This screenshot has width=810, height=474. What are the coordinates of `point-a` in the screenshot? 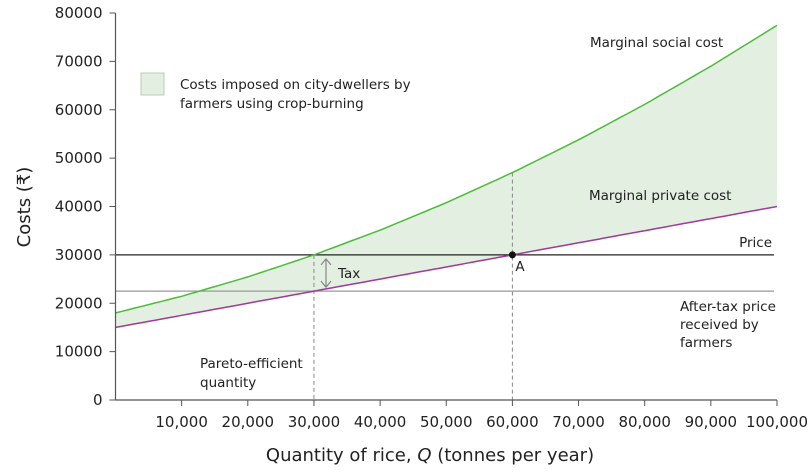 It's located at (512, 255).